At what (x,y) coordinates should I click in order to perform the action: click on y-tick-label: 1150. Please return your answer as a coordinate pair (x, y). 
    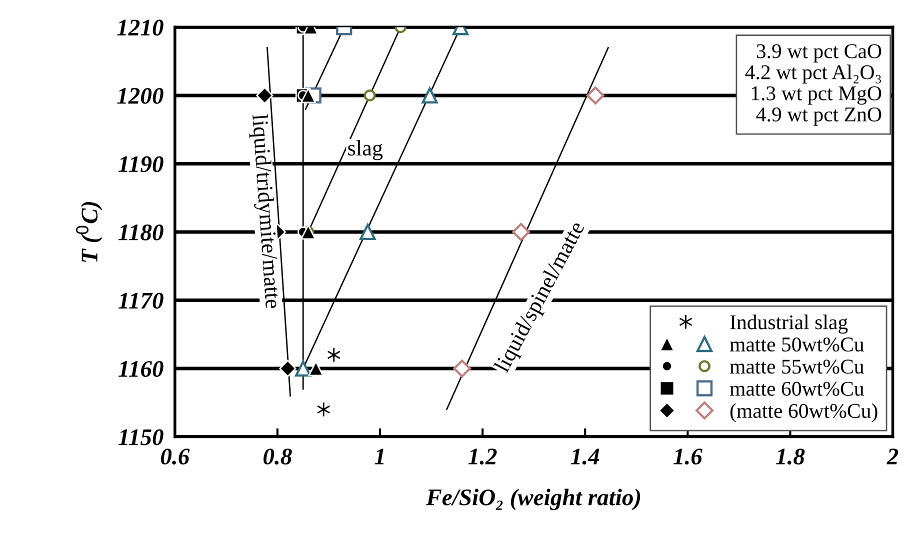
    Looking at the image, I should click on (141, 437).